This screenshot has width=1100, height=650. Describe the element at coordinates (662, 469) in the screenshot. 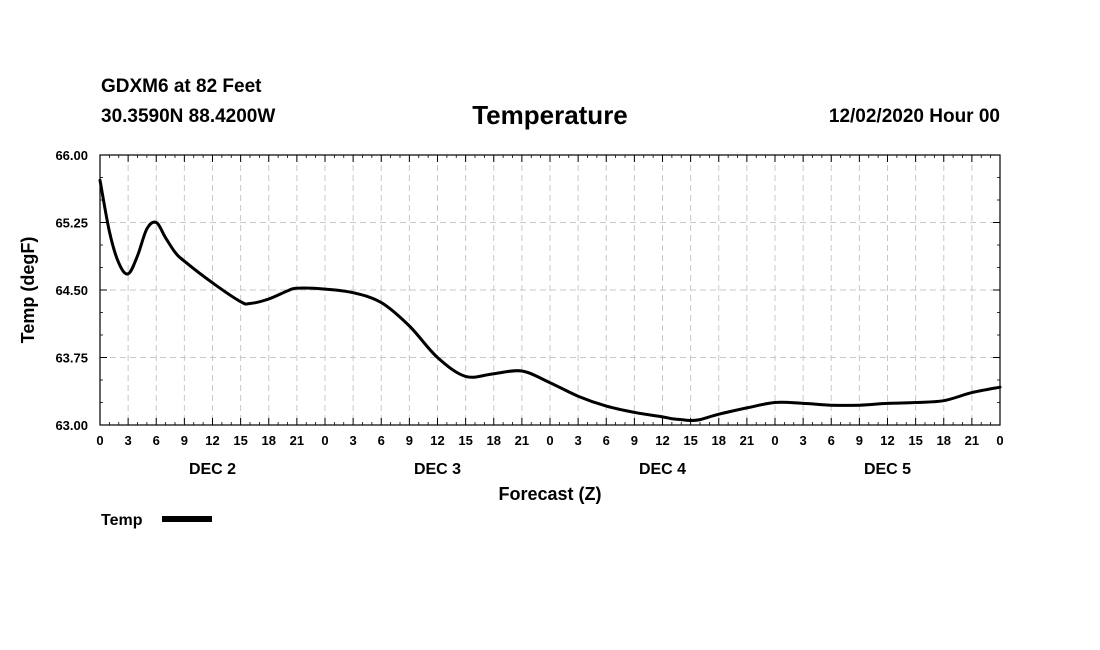

I see `day-label: DEC 4` at that location.